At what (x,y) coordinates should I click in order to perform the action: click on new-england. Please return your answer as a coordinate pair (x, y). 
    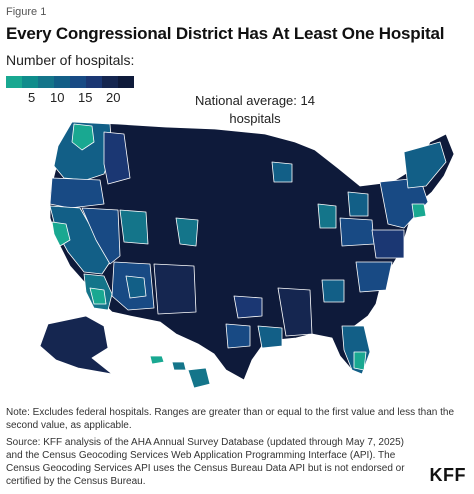
    Looking at the image, I should click on (425, 165).